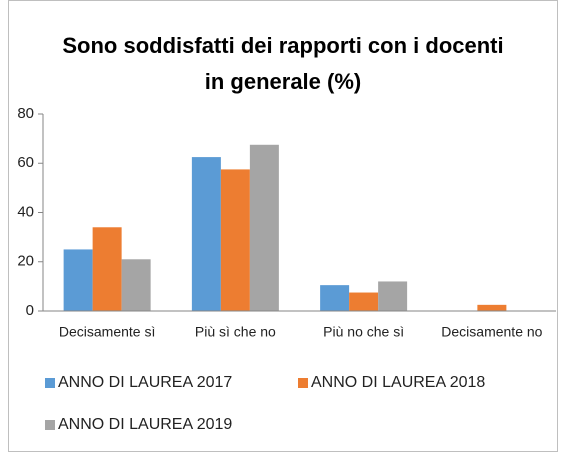 The image size is (566, 457). I want to click on y-tick-label: 60, so click(25, 162).